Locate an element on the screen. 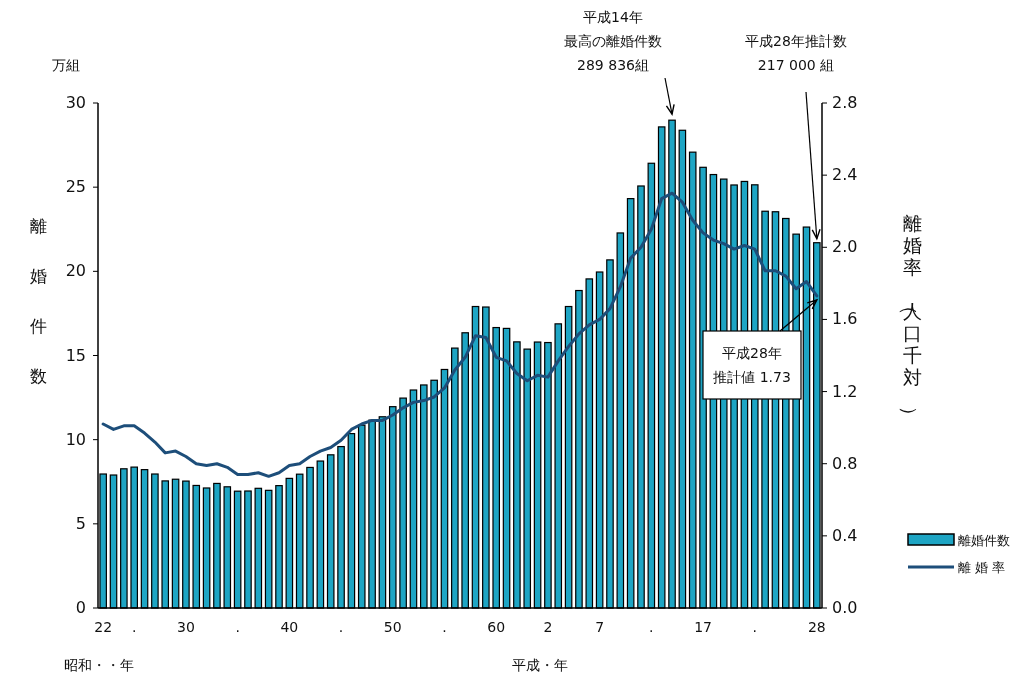  x-tick-label: 7 is located at coordinates (600, 627).